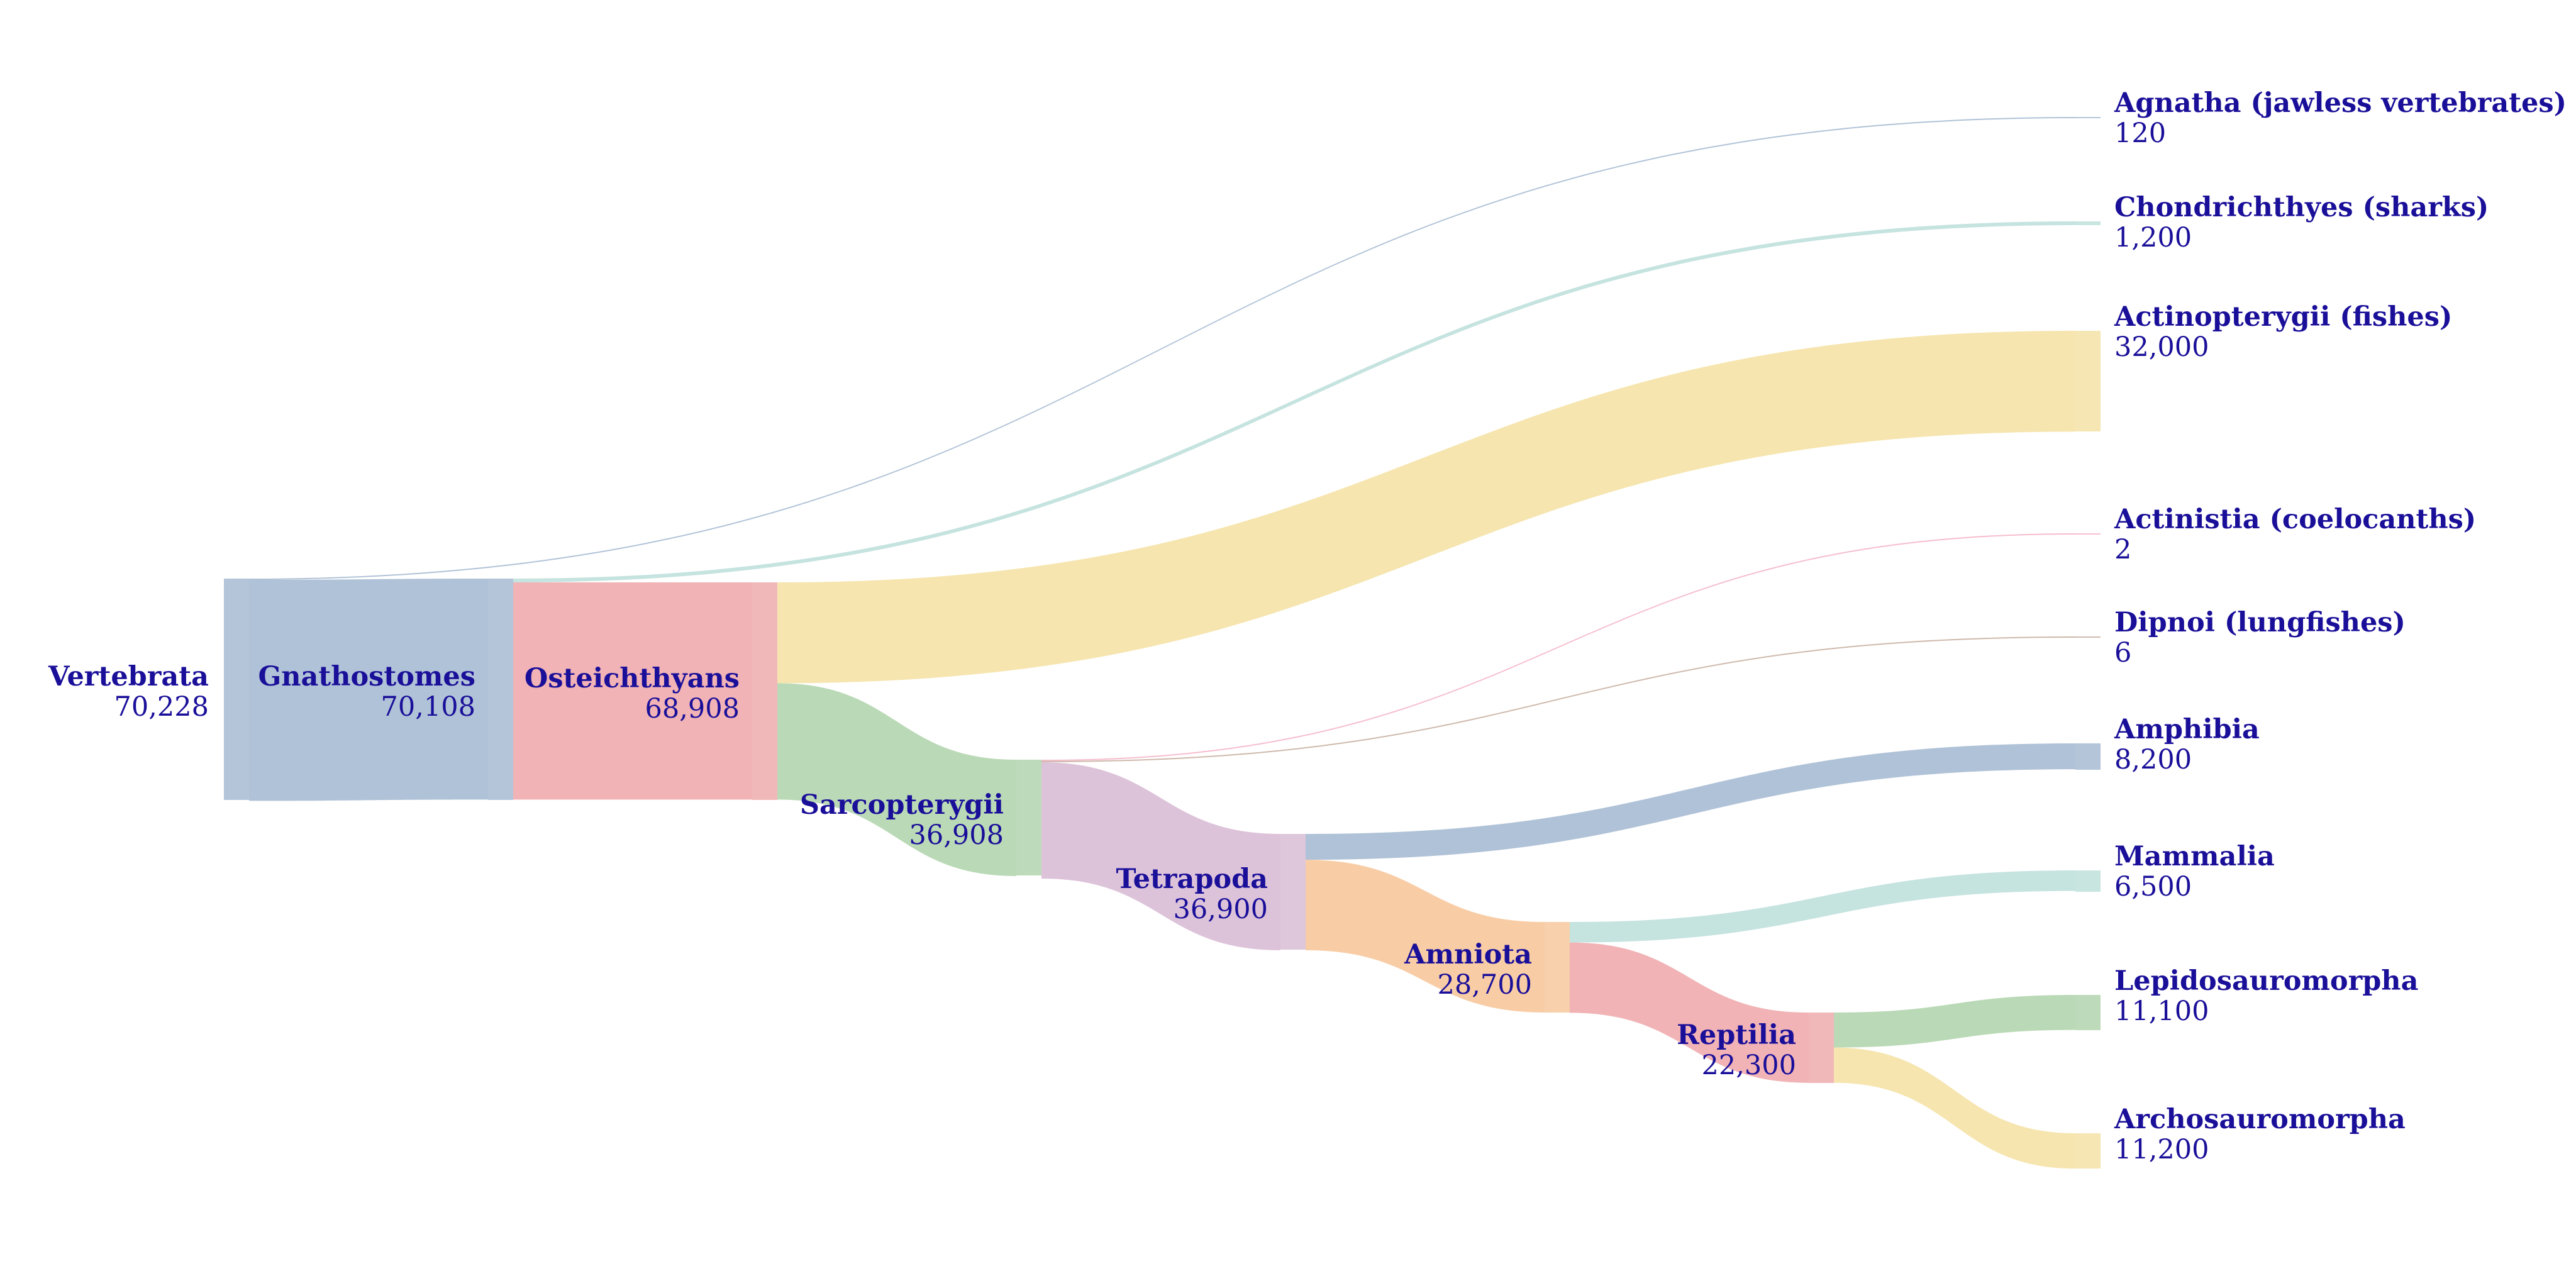 The image size is (2576, 1288). What do you see at coordinates (956, 835) in the screenshot?
I see `label-value-sarcopterygii: 36,908` at bounding box center [956, 835].